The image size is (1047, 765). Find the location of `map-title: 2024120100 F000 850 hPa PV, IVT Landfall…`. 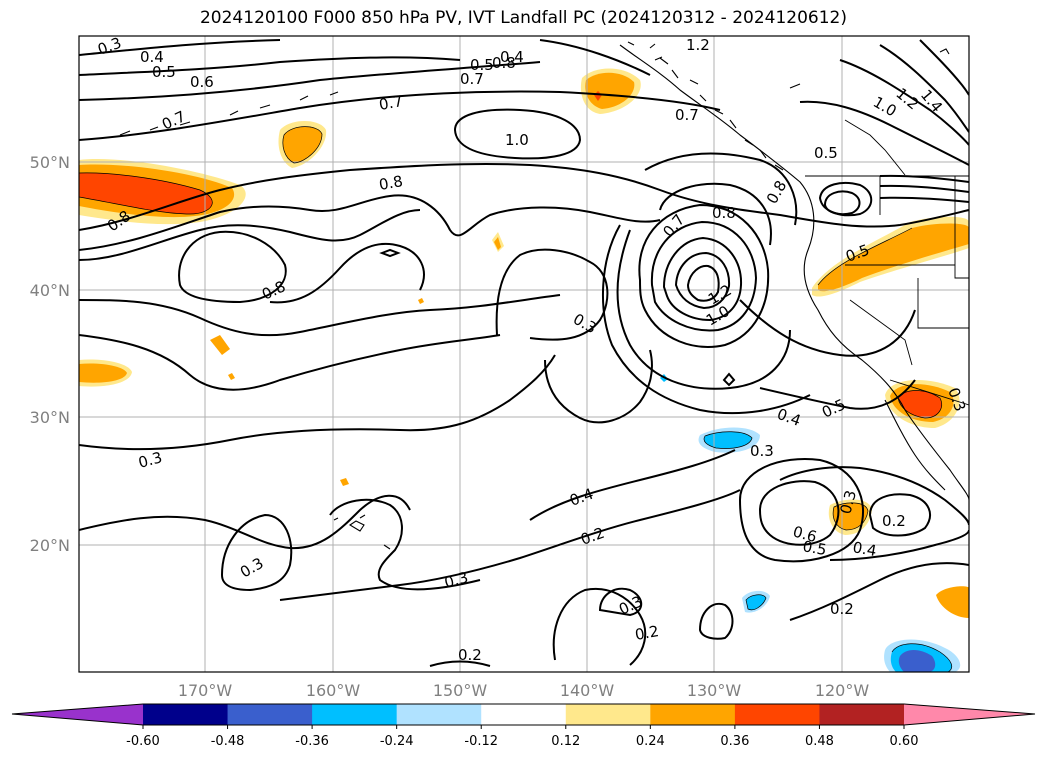

map-title: 2024120100 F000 850 hPa PV, IVT Landfall… is located at coordinates (523, 18).